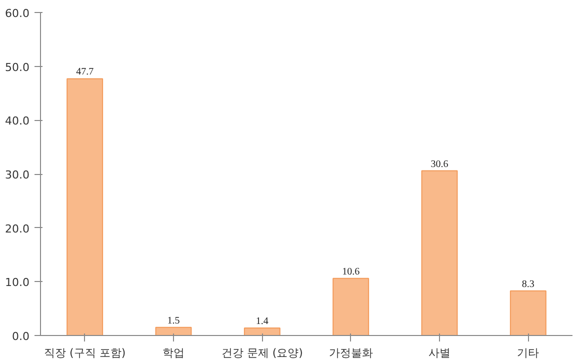 This screenshot has width=580, height=362. What do you see at coordinates (17, 67) in the screenshot?
I see `y-tick-label: 50.0` at bounding box center [17, 67].